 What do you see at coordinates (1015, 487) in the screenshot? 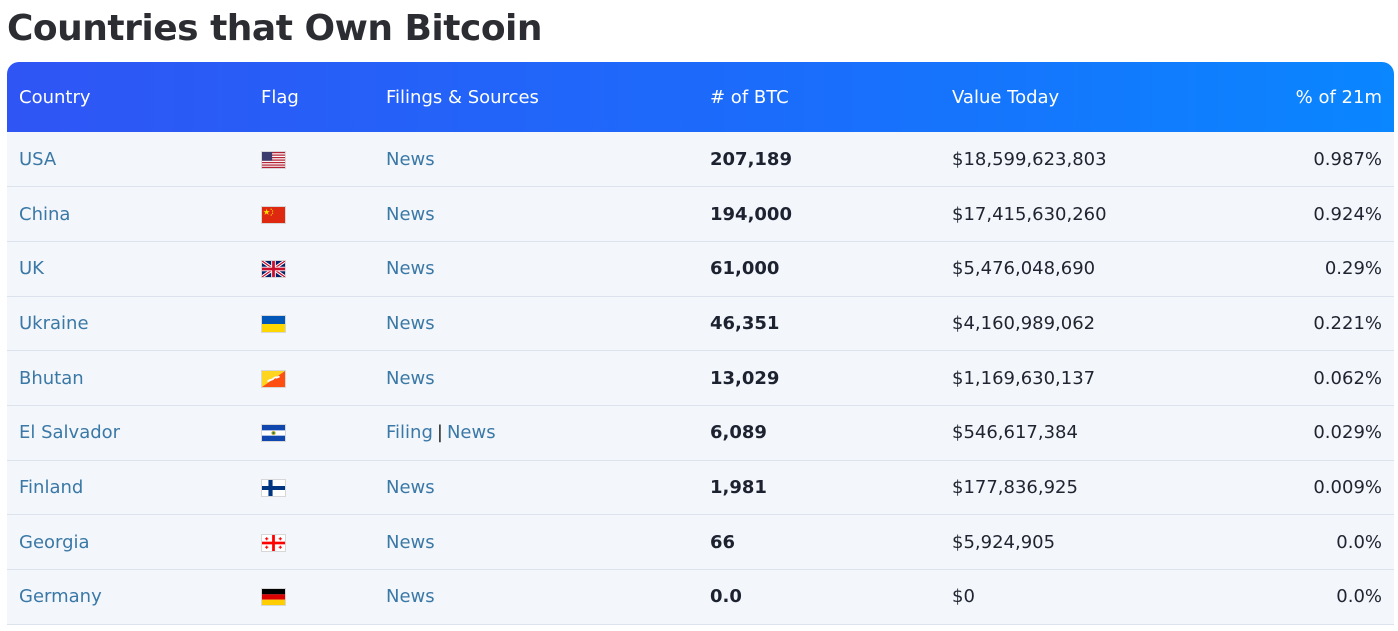
I see `cell-value: $177,836,925` at bounding box center [1015, 487].